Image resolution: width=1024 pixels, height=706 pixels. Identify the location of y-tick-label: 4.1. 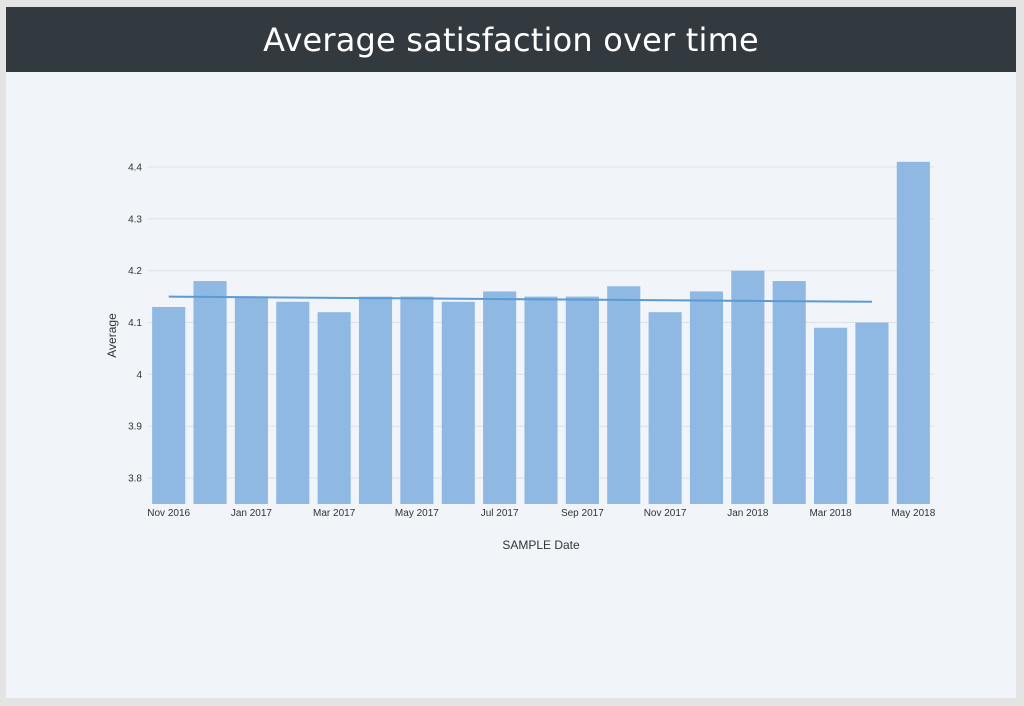
(135, 323).